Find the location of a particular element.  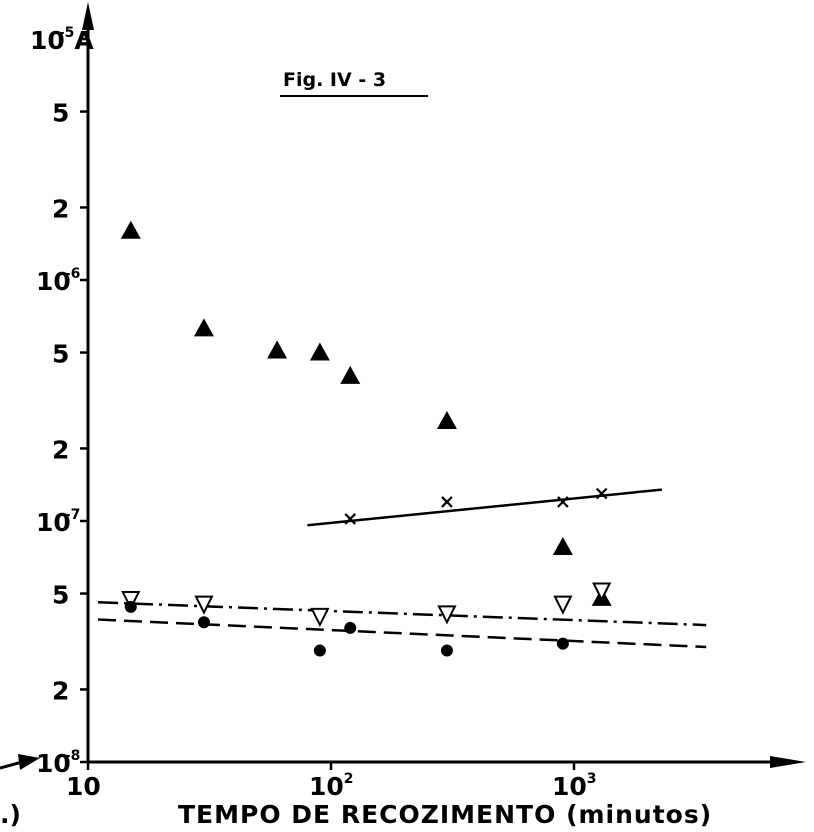

y-tick-label: 10⁻⁷ is located at coordinates (58, 522).